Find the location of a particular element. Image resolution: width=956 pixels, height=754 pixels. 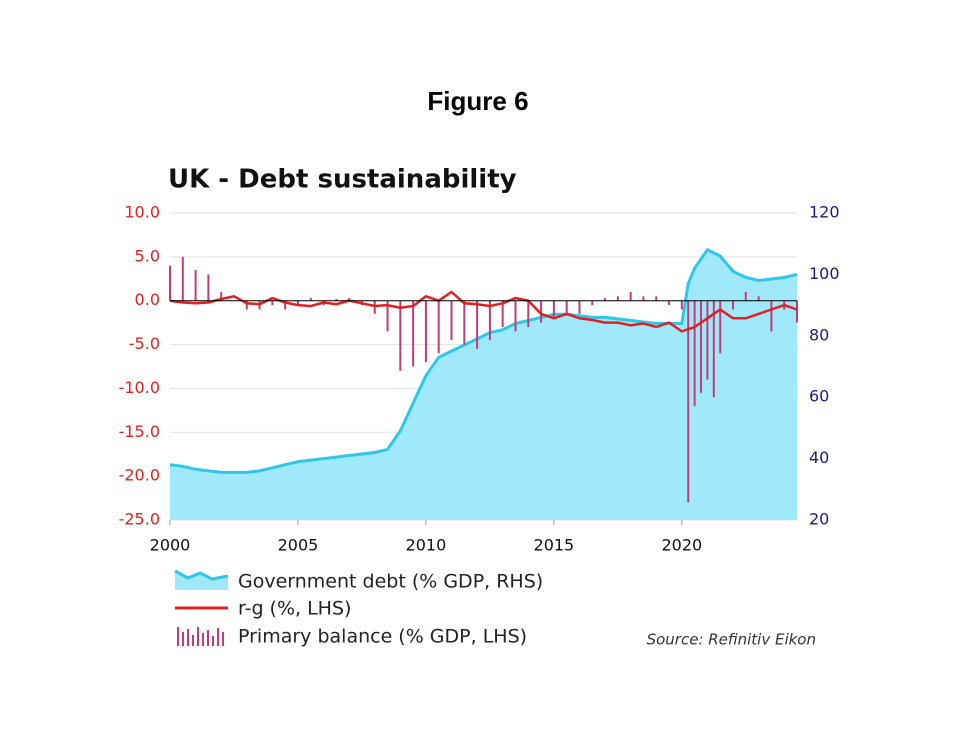

y-tick-label: 10.0 is located at coordinates (142, 212).